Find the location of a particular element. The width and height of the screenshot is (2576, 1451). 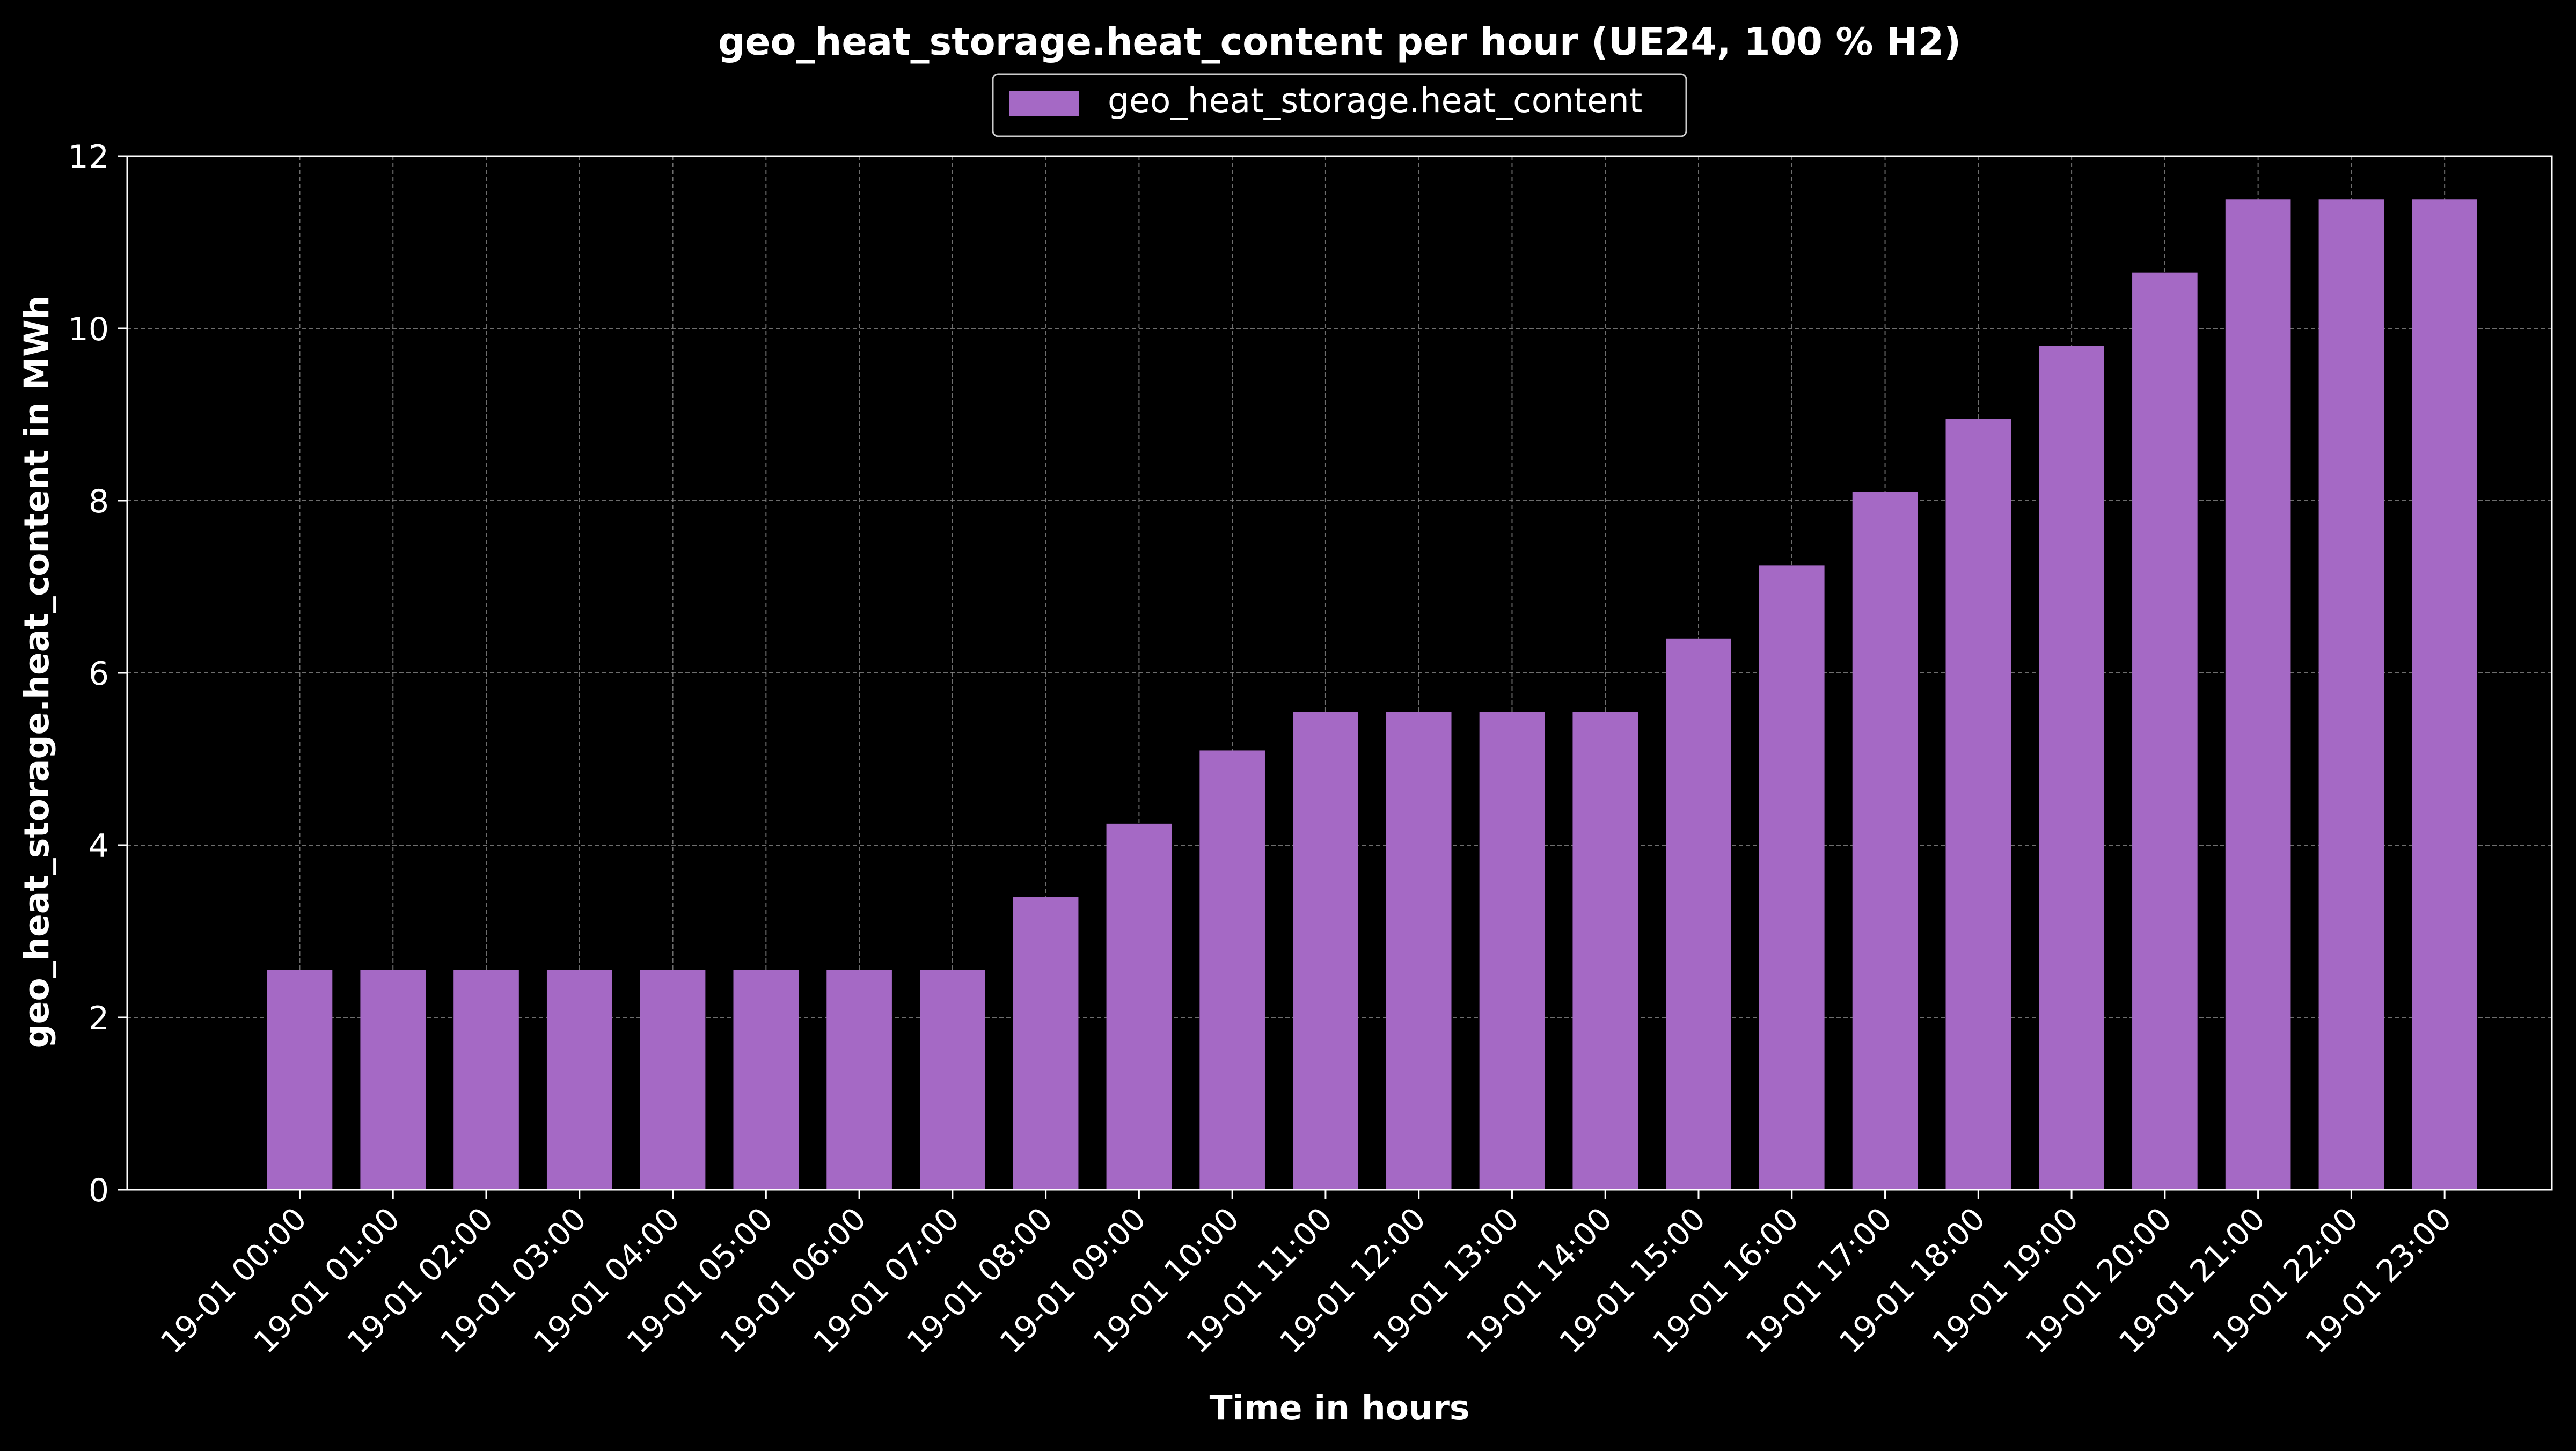

y-tick-label: 10 is located at coordinates (88, 329).